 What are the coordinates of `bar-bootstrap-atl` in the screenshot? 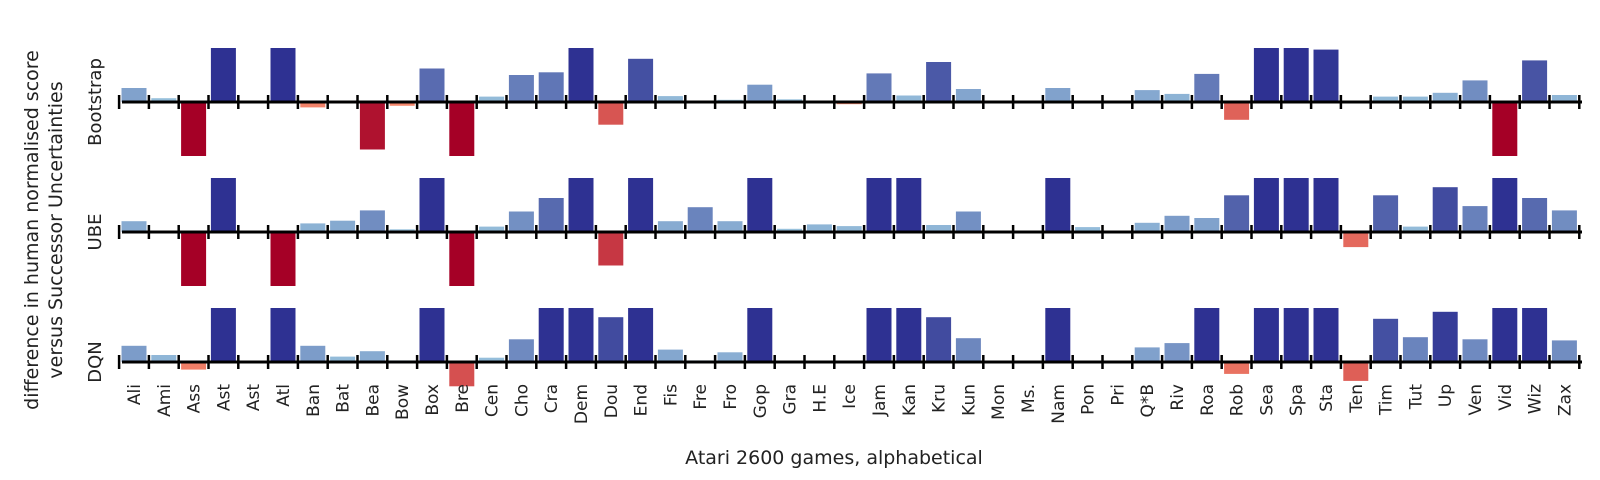 It's located at (283, 75).